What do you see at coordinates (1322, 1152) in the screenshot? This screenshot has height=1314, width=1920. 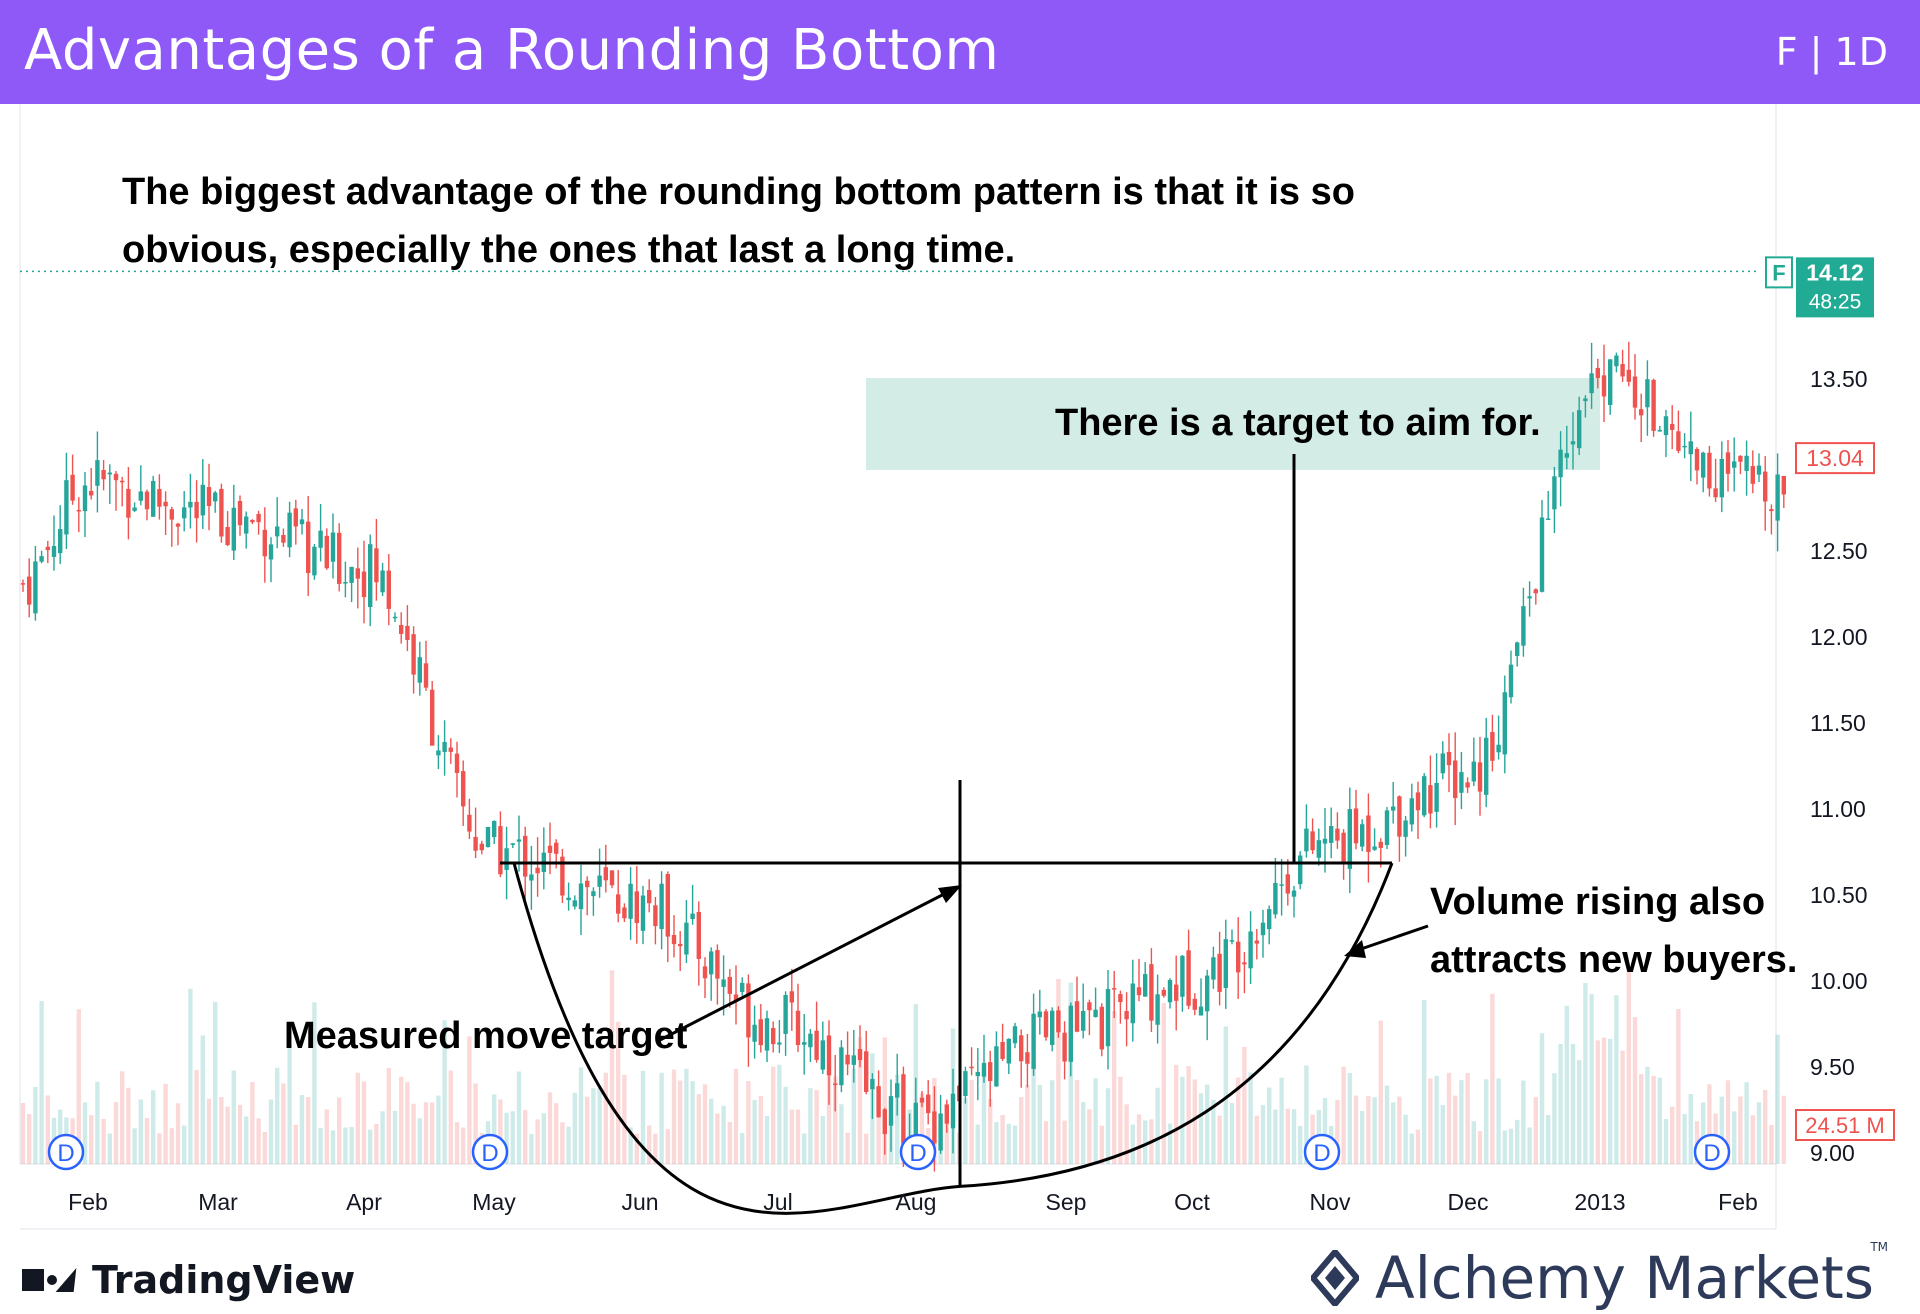 I see `dividend-marker: D` at bounding box center [1322, 1152].